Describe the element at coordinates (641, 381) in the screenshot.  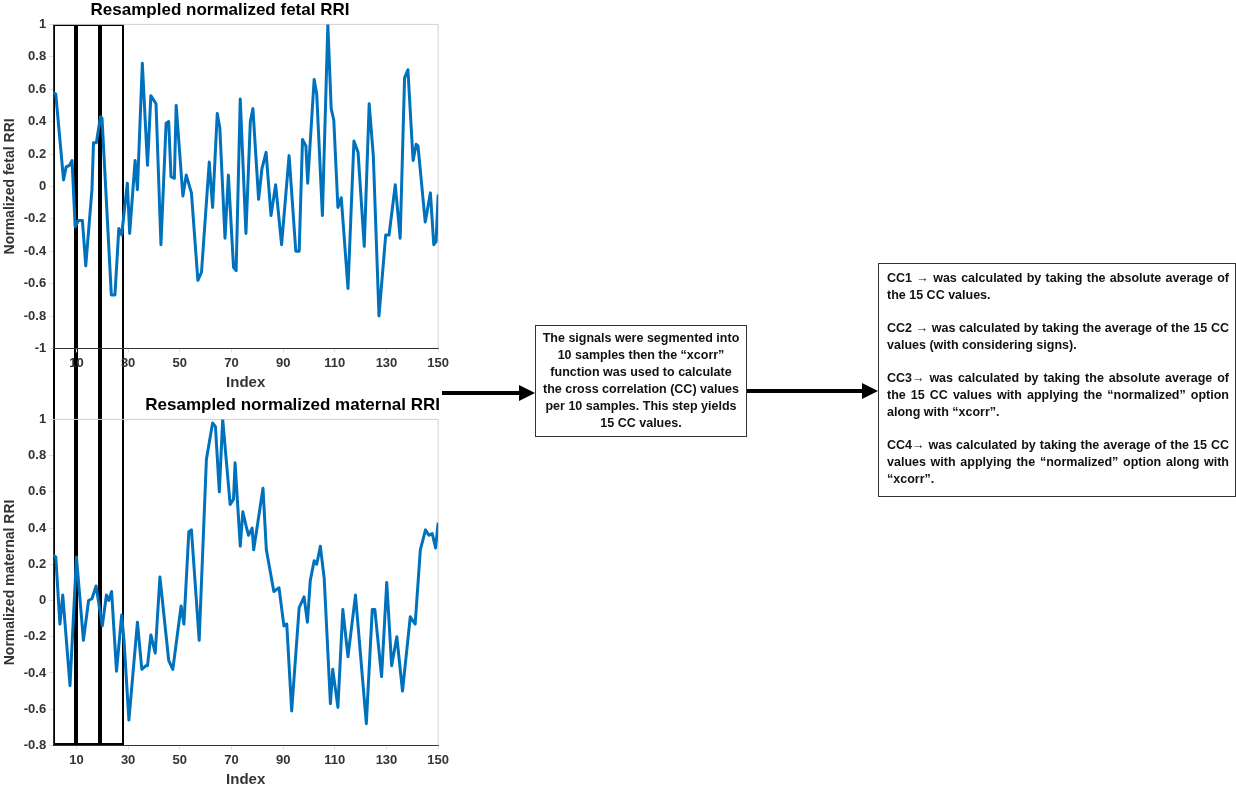
I see `text: The signals were segmented into 10 samples then the “xcorr” function was used to calculate the cross correlation (CC) values per 10 samples. This step yields 15 CC values.` at that location.